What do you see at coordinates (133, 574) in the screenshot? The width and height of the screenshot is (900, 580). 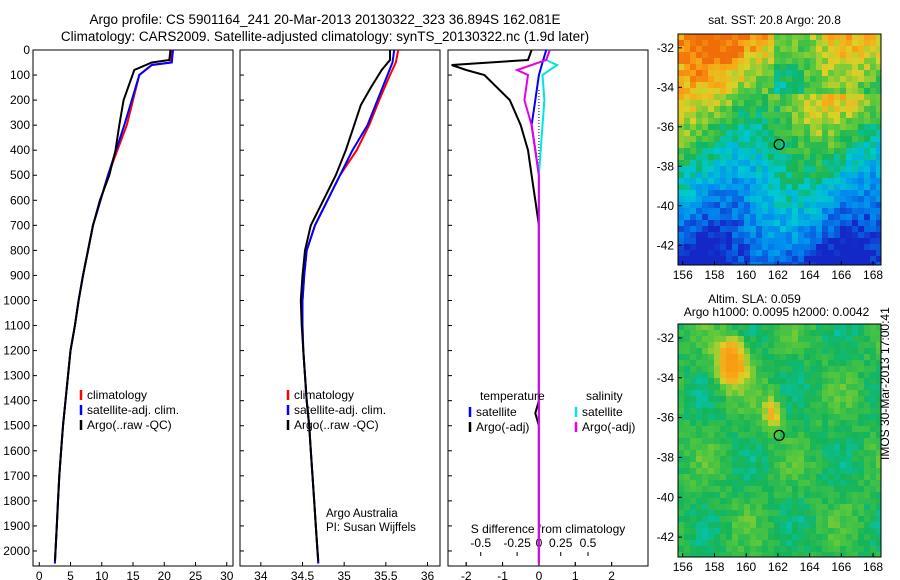 I see `temperature-x-tick-label: 15` at bounding box center [133, 574].